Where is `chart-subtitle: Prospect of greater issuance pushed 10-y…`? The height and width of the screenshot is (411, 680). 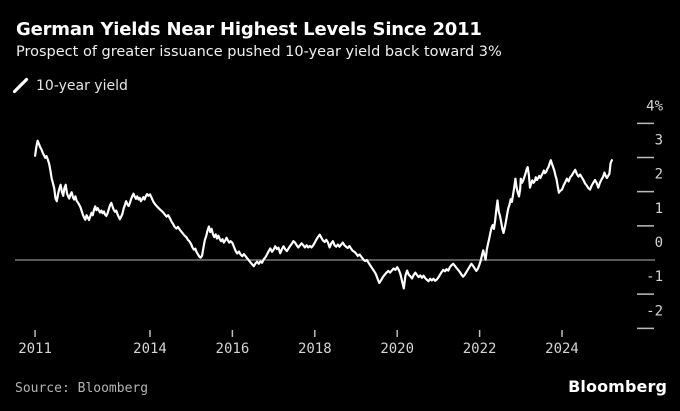
chart-subtitle: Prospect of greater issuance pushed 10-y… is located at coordinates (259, 52).